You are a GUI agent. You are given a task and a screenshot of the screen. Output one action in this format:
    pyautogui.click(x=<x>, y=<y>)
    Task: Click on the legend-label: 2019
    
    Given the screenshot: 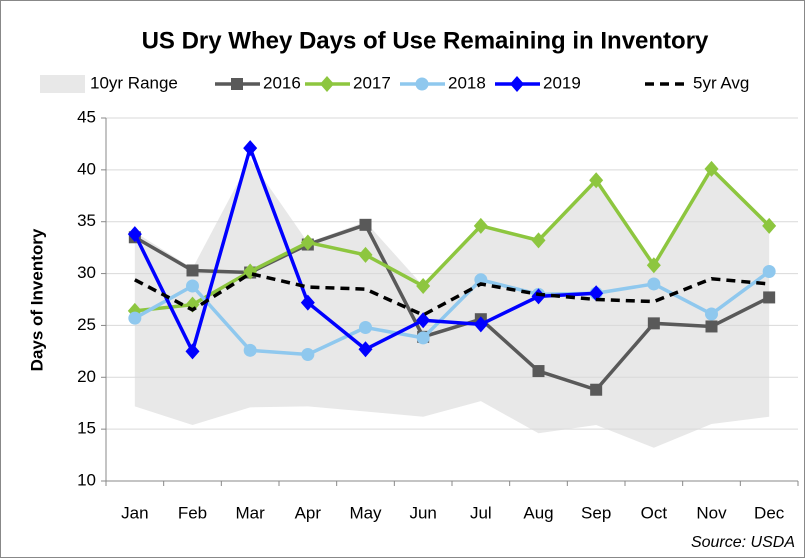 What is the action you would take?
    pyautogui.click(x=562, y=82)
    